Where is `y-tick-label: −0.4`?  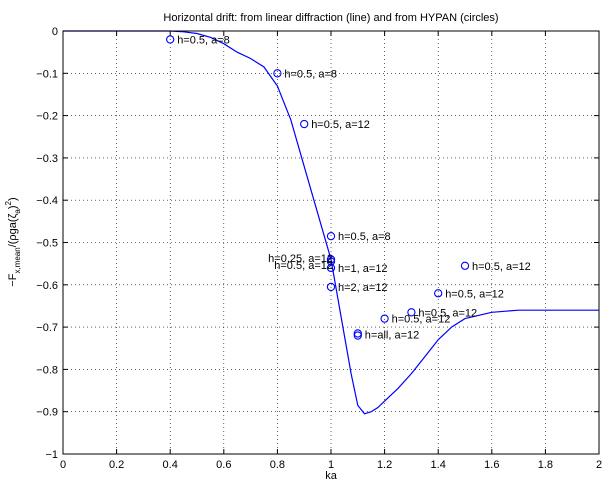 y-tick-label: −0.4 is located at coordinates (47, 201).